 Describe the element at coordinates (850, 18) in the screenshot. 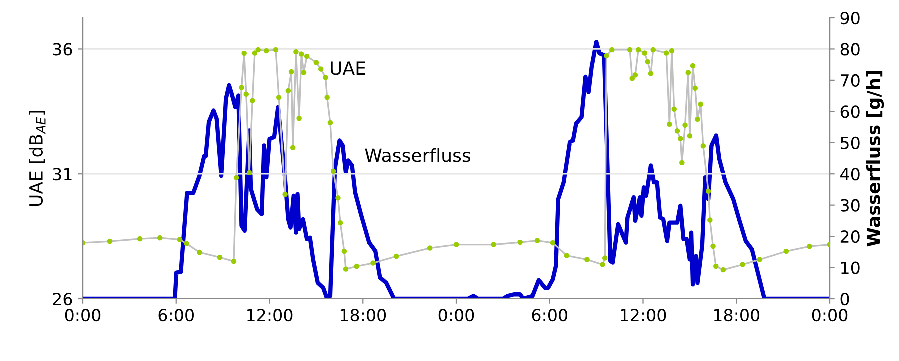

I see `y2-tick-label: 90` at that location.